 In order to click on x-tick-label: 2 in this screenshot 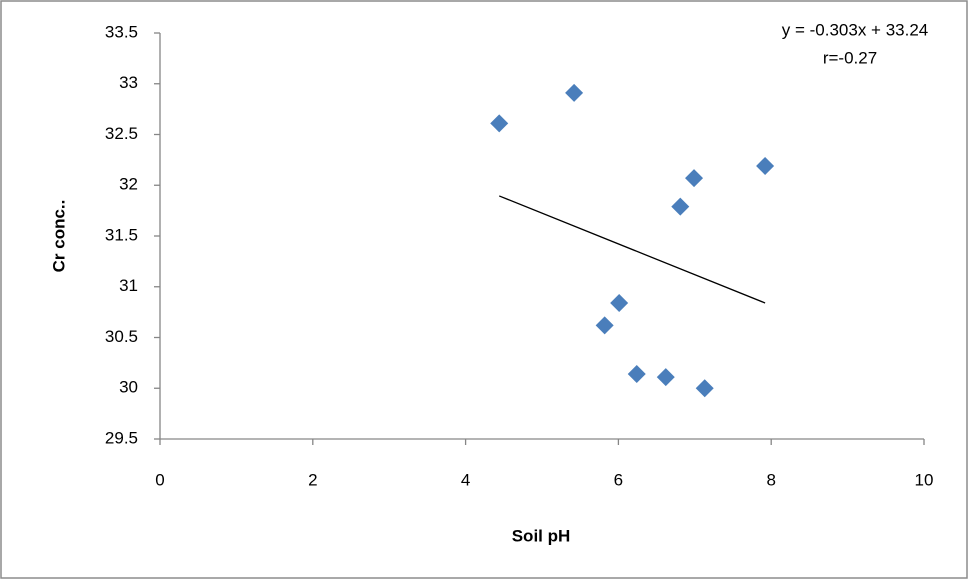, I will do `click(312, 479)`.